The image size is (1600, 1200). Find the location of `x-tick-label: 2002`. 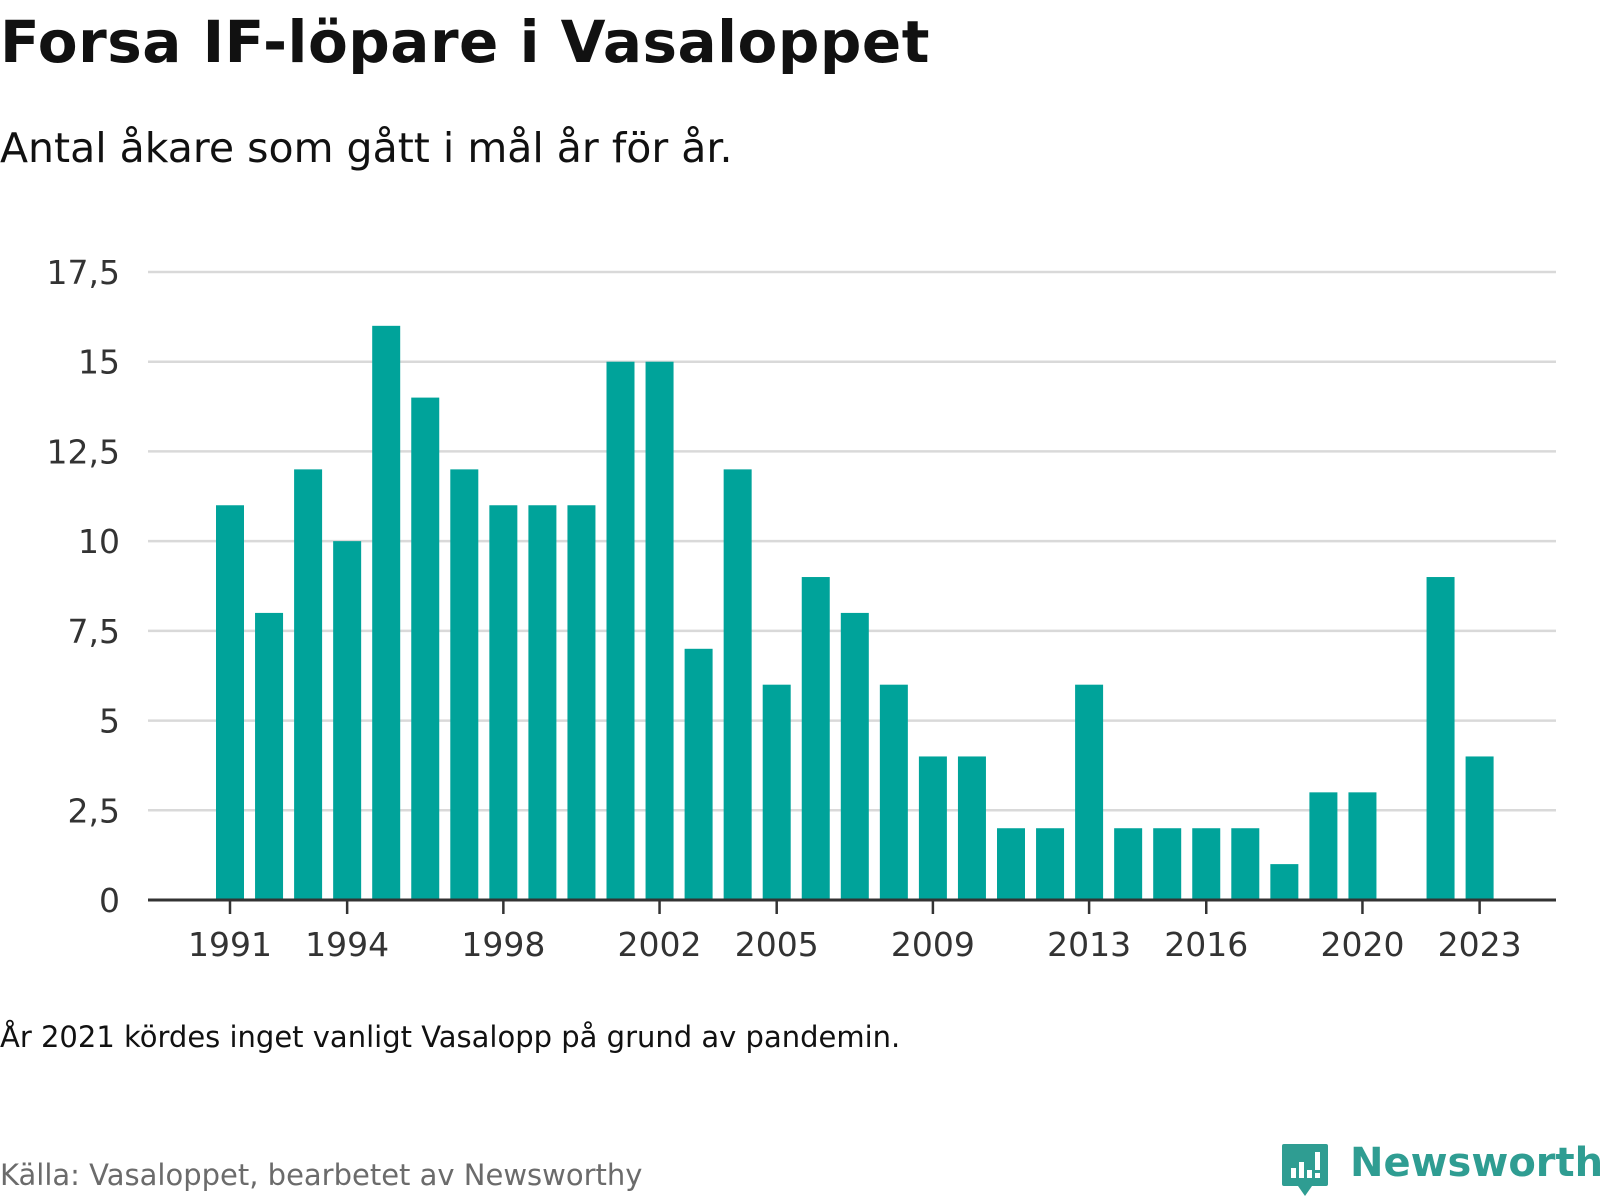

x-tick-label: 2002 is located at coordinates (660, 944).